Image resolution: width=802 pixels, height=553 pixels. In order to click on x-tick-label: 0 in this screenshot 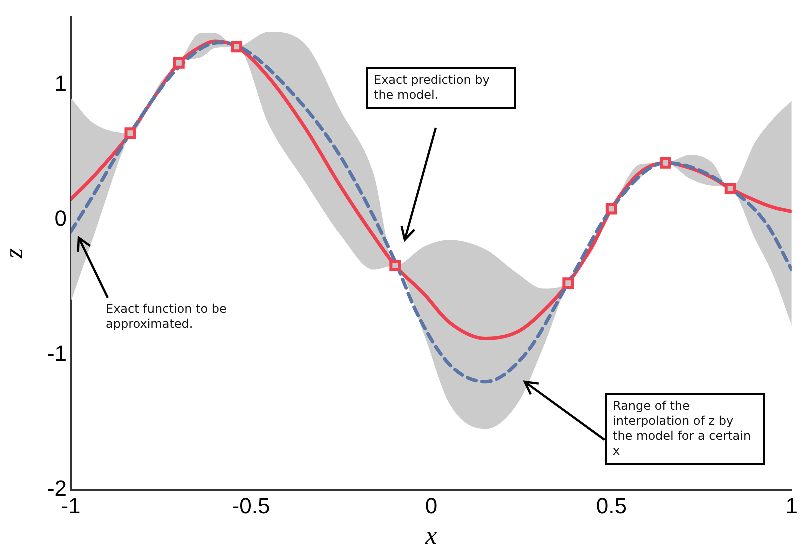, I will do `click(431, 505)`.